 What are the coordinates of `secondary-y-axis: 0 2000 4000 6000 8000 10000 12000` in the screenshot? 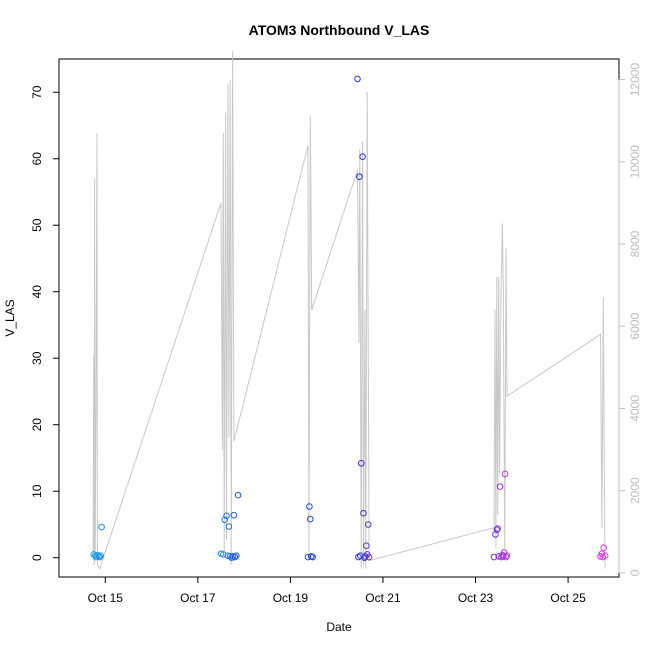 It's located at (630, 319).